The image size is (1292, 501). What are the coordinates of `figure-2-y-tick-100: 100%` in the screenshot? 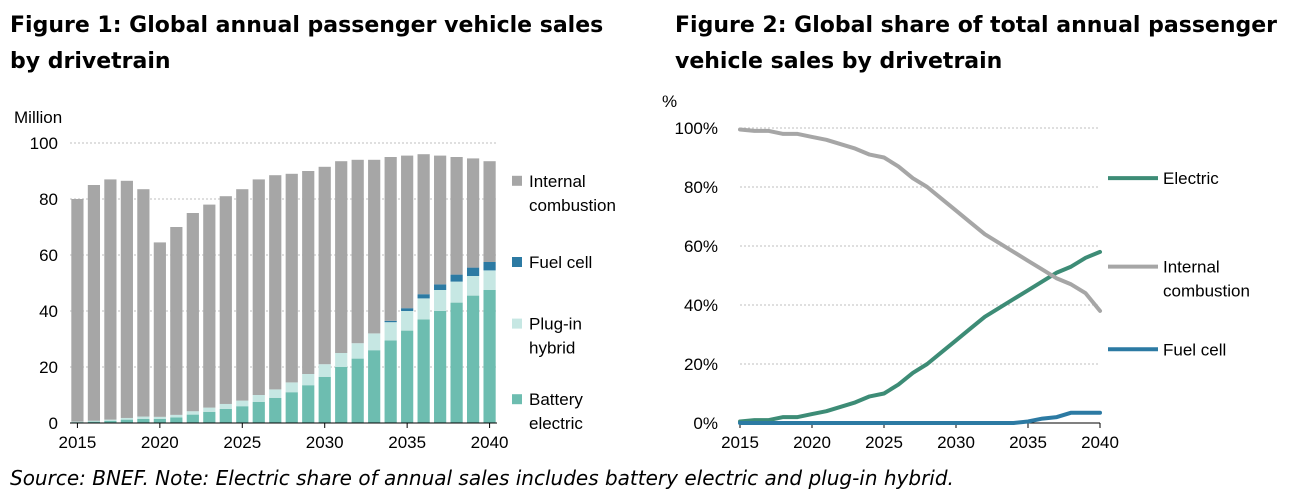 It's located at (696, 128).